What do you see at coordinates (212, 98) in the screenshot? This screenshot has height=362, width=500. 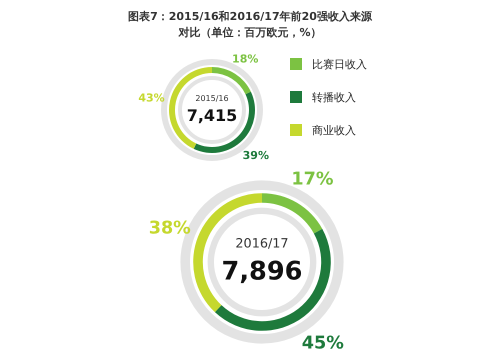 I see `text: 2015/16` at bounding box center [212, 98].